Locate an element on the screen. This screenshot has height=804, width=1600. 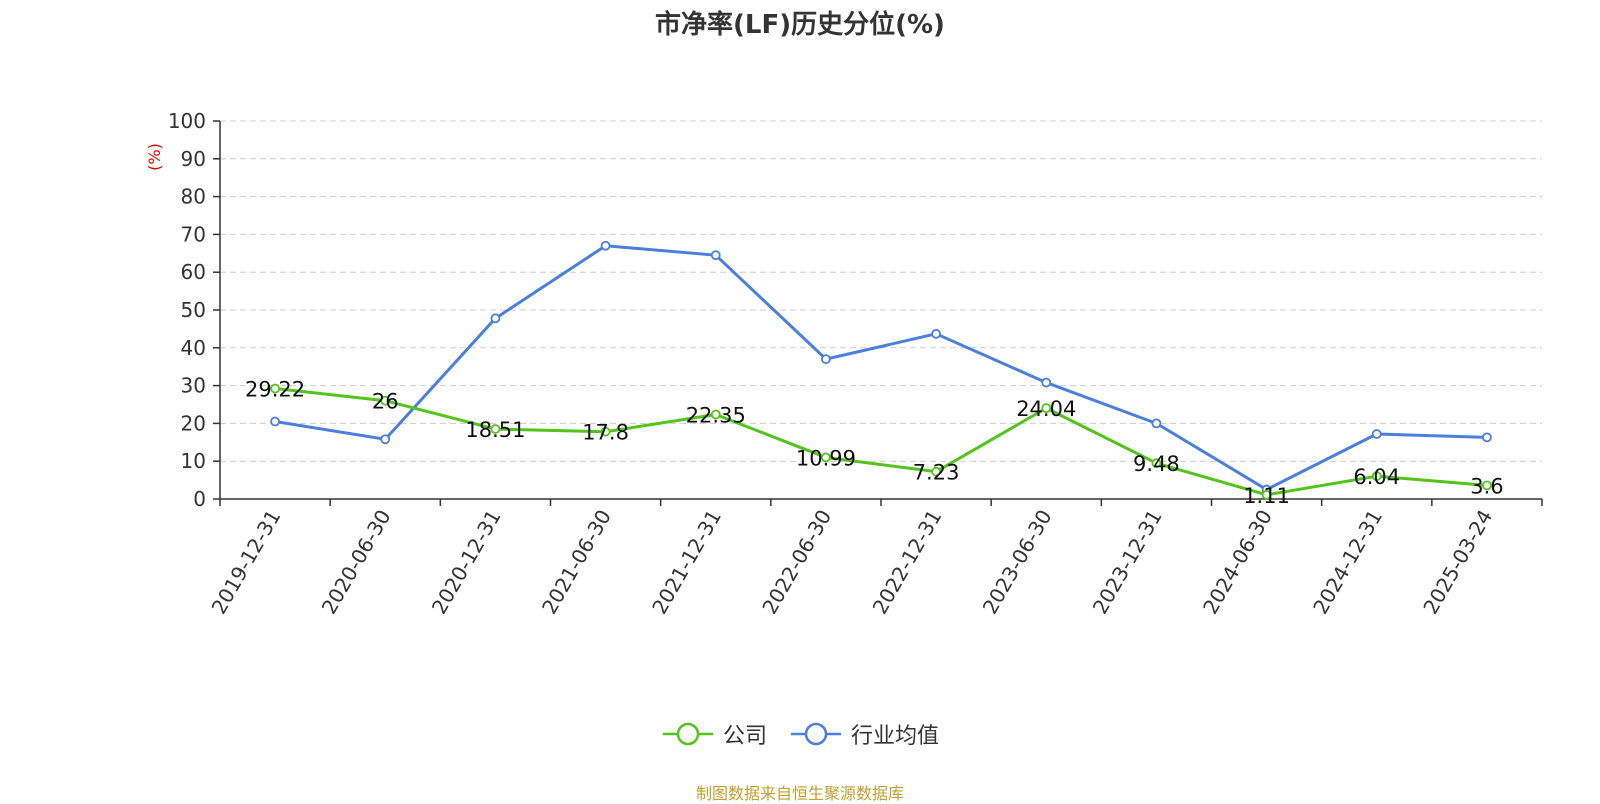
y-tick-label: 20 is located at coordinates (193, 423).